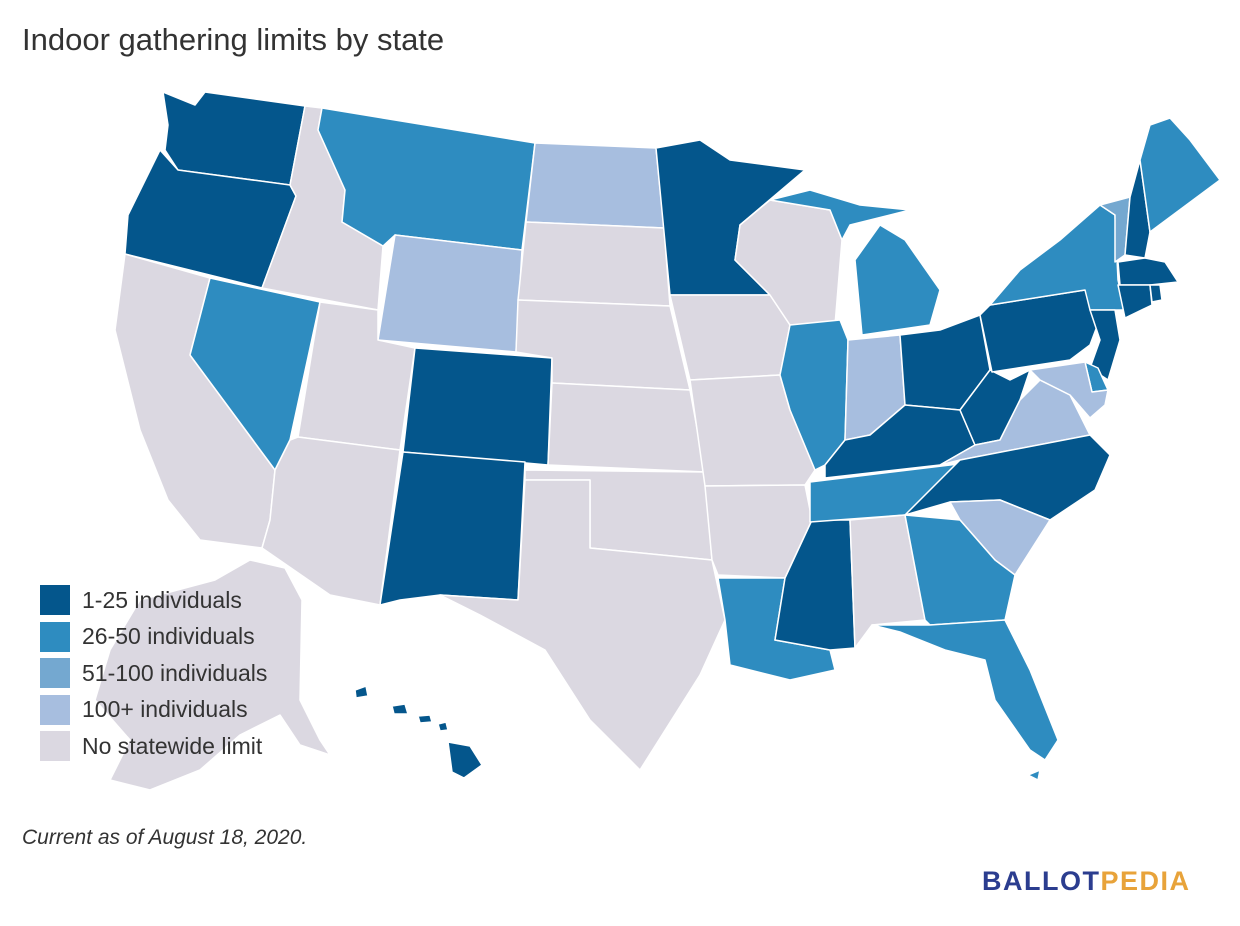 This screenshot has height=926, width=1240. Describe the element at coordinates (1148, 271) in the screenshot. I see `state-MA` at that location.